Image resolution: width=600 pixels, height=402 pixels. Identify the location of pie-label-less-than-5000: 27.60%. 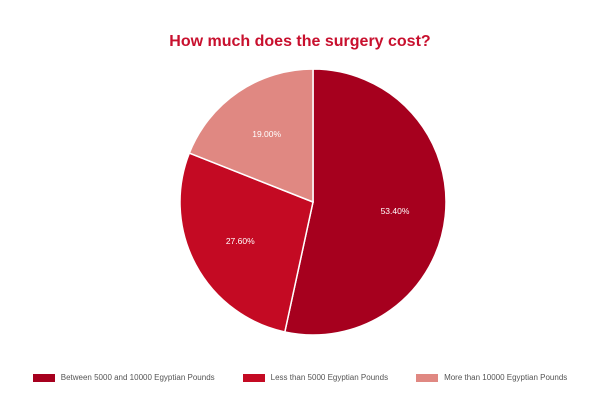
(240, 241).